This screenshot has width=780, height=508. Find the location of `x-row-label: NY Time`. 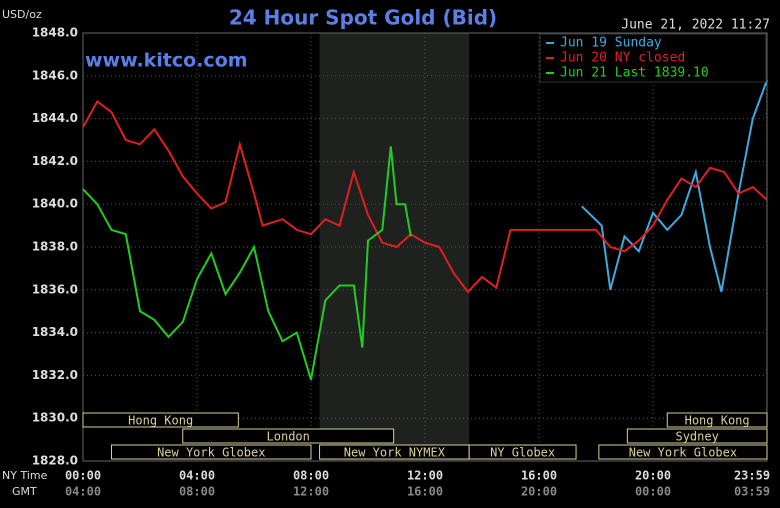

x-row-label: NY Time is located at coordinates (25, 475).